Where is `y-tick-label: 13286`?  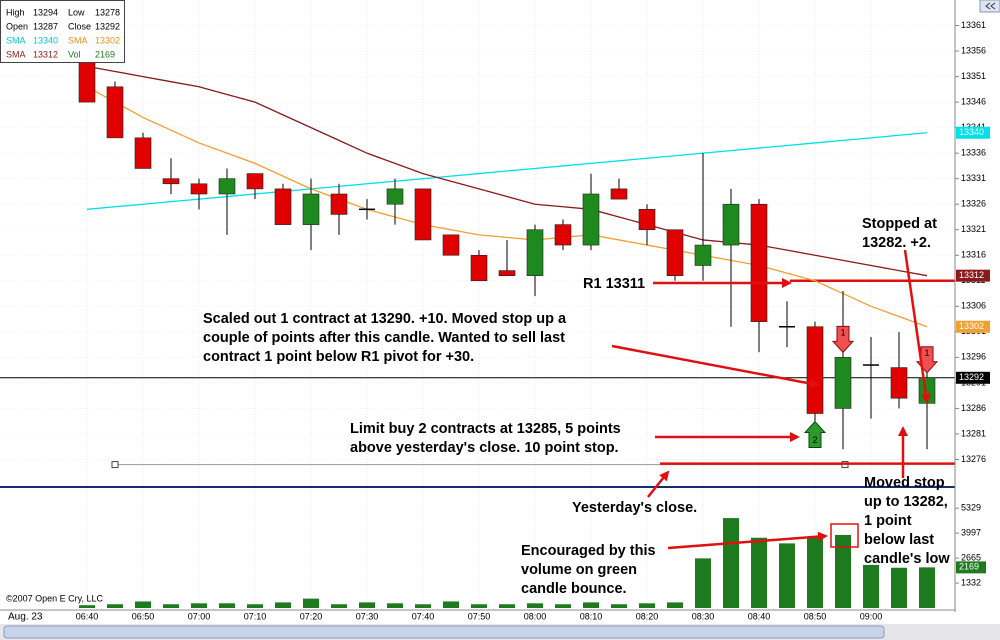 y-tick-label: 13286 is located at coordinates (973, 408).